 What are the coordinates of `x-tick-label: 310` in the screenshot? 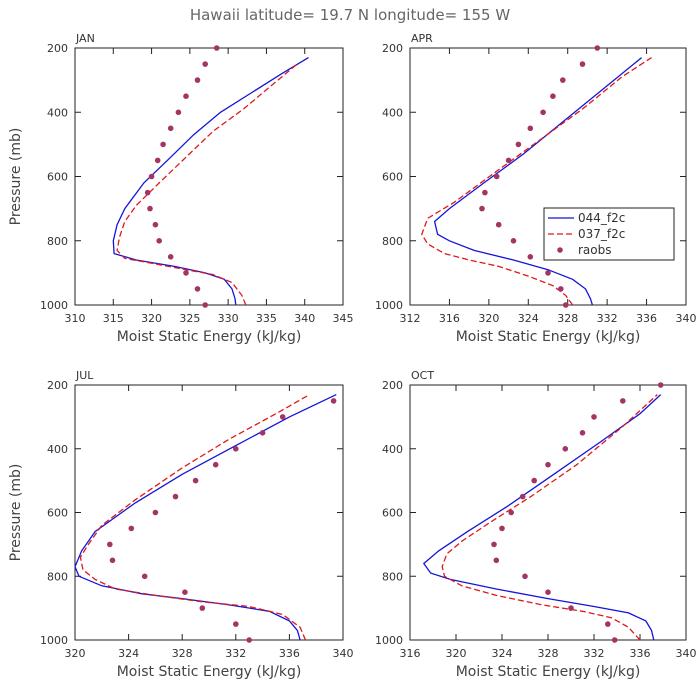 It's located at (75, 318).